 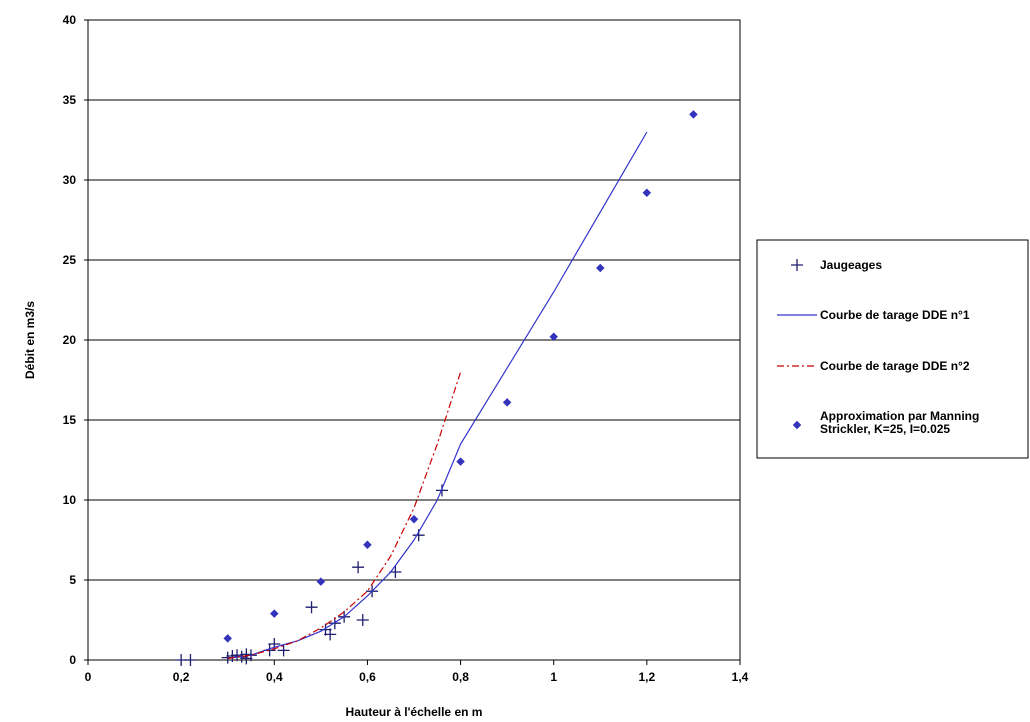 I want to click on x-tick-label: 0, so click(x=88, y=677).